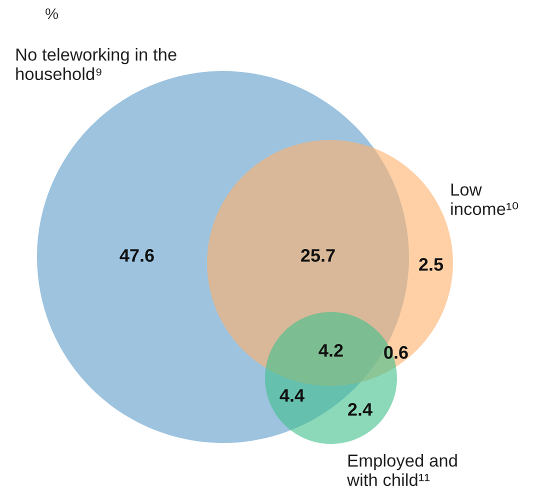 This screenshot has height=495, width=537. What do you see at coordinates (401, 470) in the screenshot?
I see `text: Employed and with child¹¹` at bounding box center [401, 470].